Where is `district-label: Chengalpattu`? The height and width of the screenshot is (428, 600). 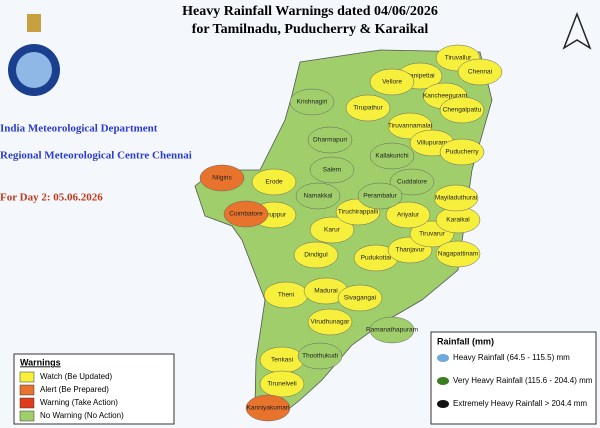
district-label: Chengalpattu is located at coordinates (462, 110).